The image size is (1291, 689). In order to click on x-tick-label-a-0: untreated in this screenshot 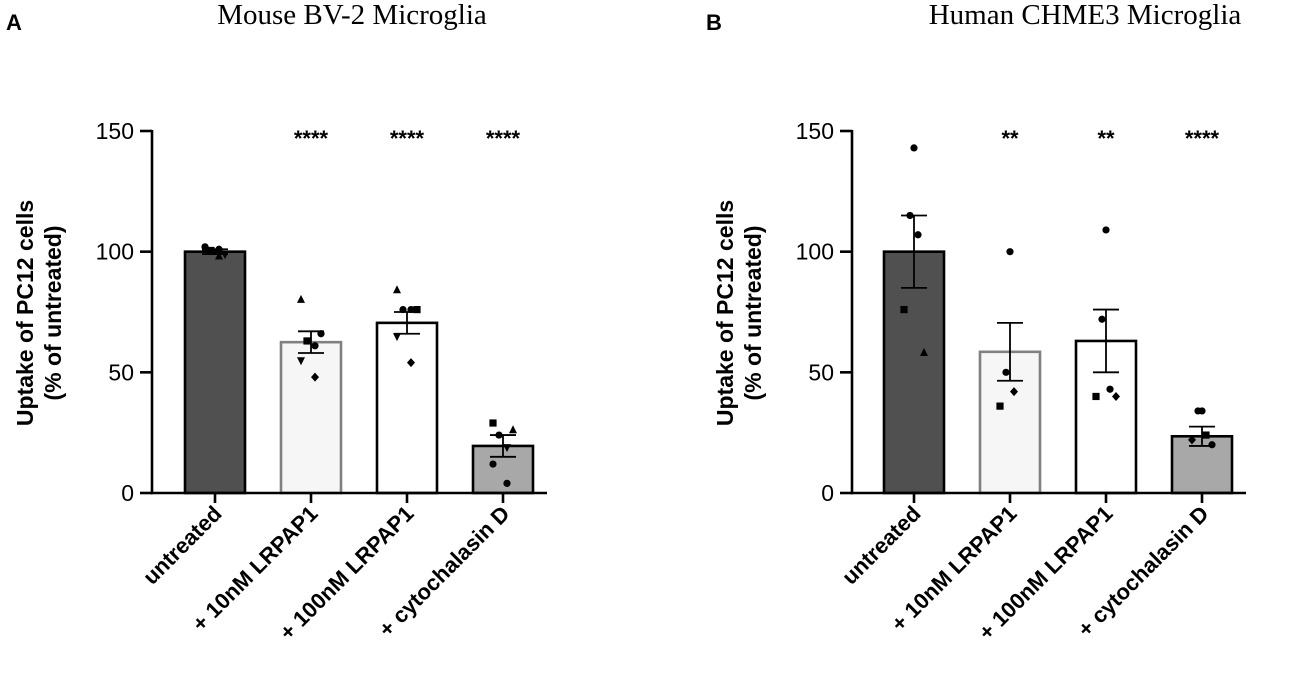, I will do `click(182, 545)`.